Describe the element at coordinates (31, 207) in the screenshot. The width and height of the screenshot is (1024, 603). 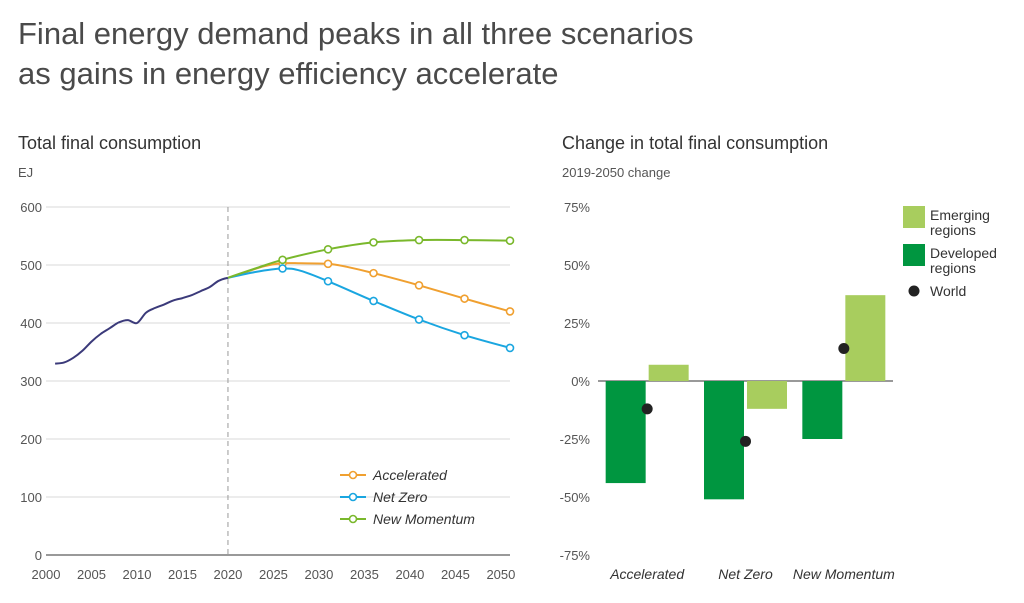
I see `left-y-tick-label: 600` at that location.